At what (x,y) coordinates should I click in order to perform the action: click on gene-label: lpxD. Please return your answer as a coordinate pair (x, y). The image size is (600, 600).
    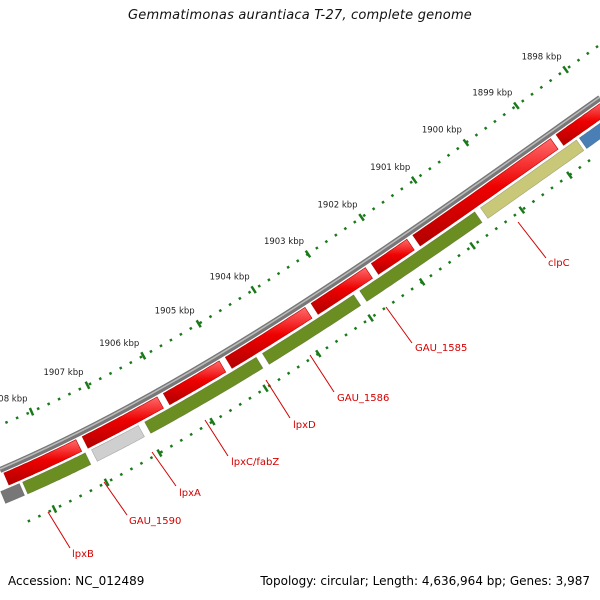
    Looking at the image, I should click on (304, 425).